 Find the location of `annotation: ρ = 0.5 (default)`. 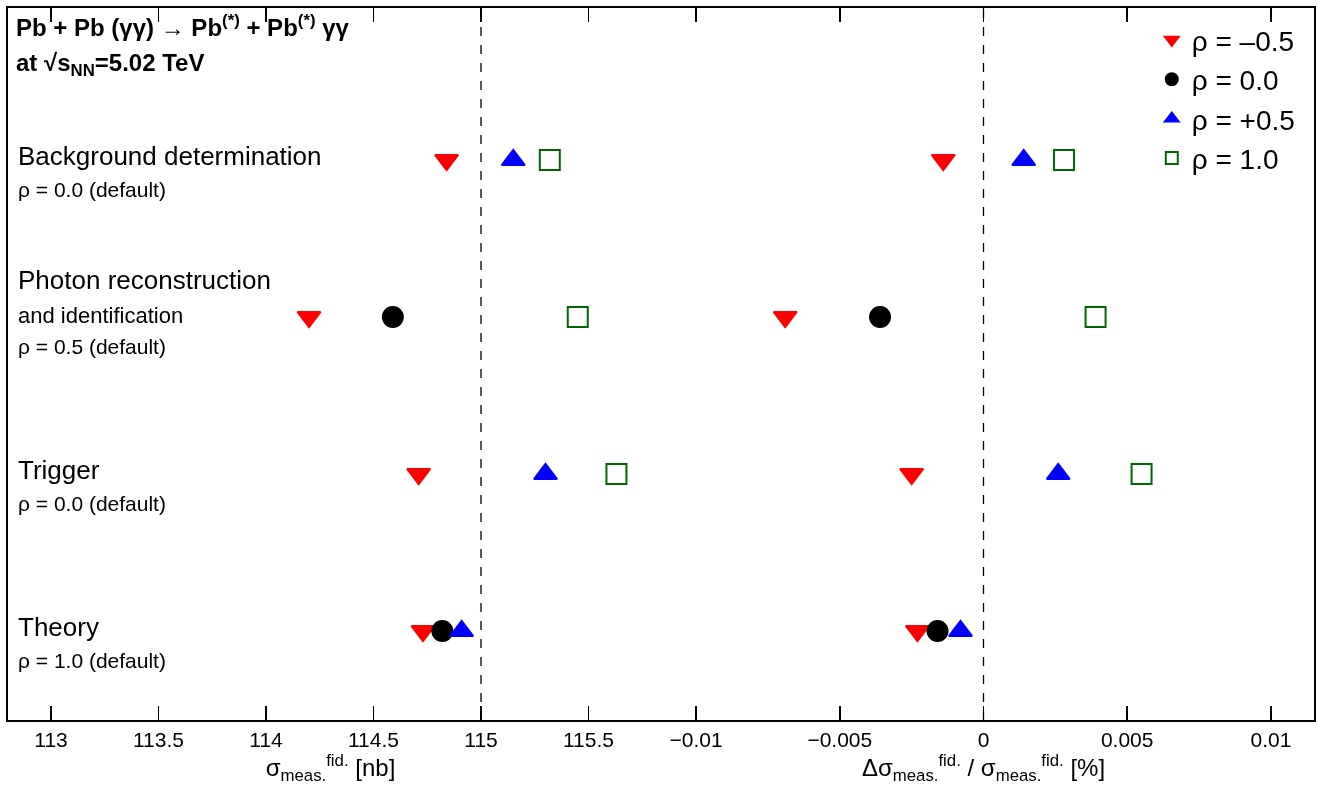

annotation: ρ = 0.5 (default) is located at coordinates (92, 346).